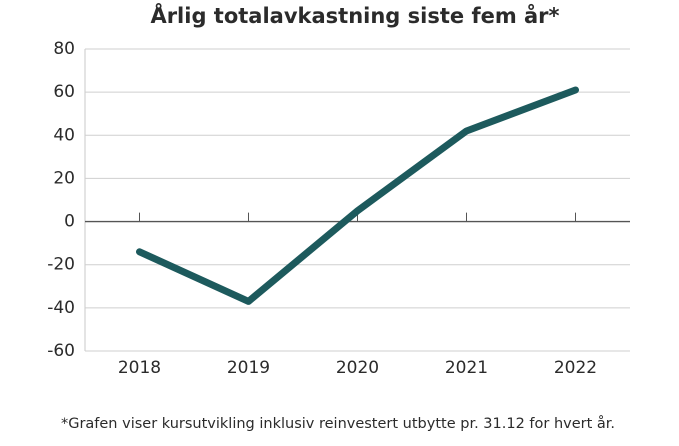 Image resolution: width=679 pixels, height=446 pixels. I want to click on y-tick-label: 80, so click(64, 49).